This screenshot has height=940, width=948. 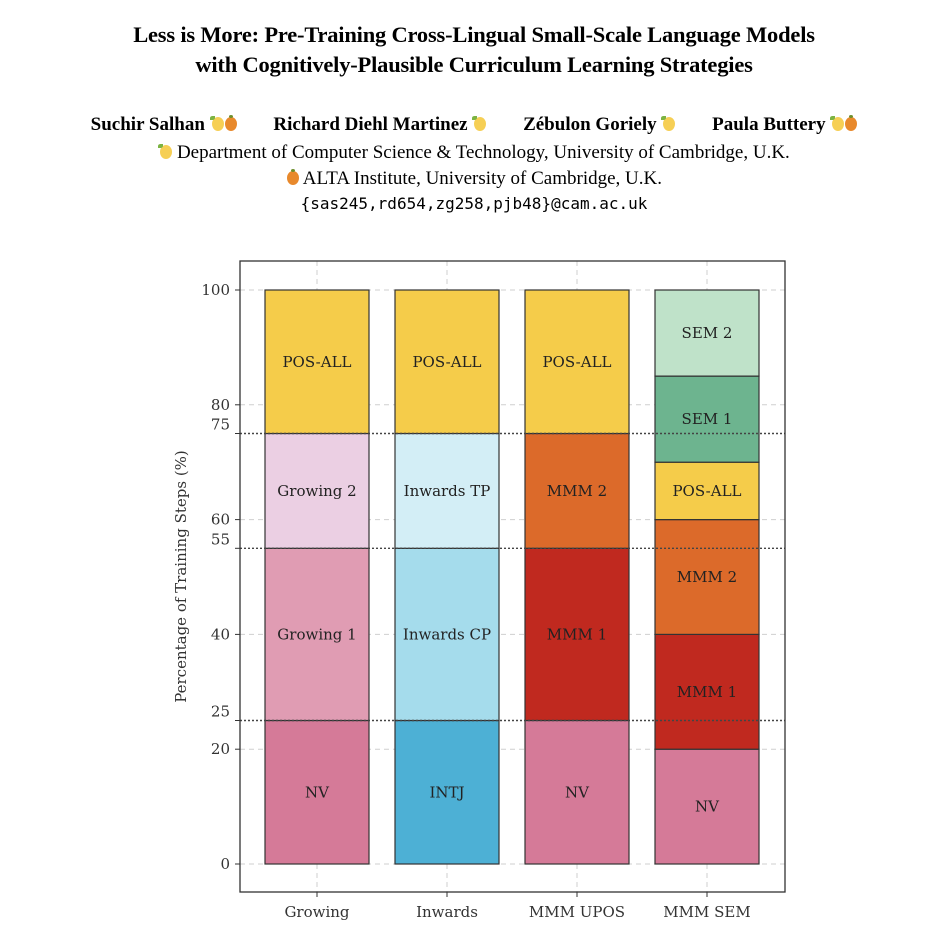 What do you see at coordinates (220, 425) in the screenshot?
I see `y-tick-label: 75` at bounding box center [220, 425].